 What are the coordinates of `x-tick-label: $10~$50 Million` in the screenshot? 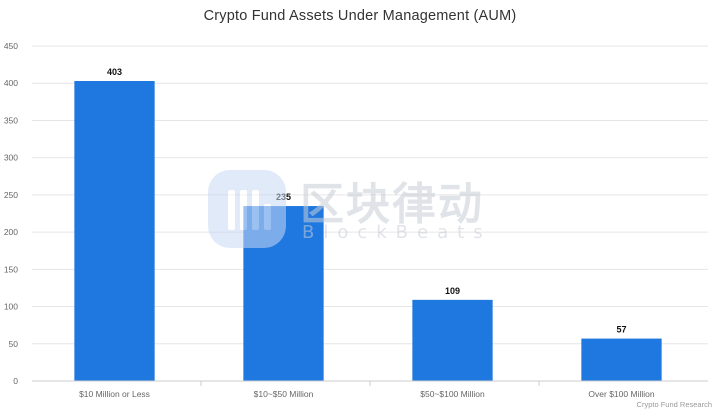 It's located at (284, 394).